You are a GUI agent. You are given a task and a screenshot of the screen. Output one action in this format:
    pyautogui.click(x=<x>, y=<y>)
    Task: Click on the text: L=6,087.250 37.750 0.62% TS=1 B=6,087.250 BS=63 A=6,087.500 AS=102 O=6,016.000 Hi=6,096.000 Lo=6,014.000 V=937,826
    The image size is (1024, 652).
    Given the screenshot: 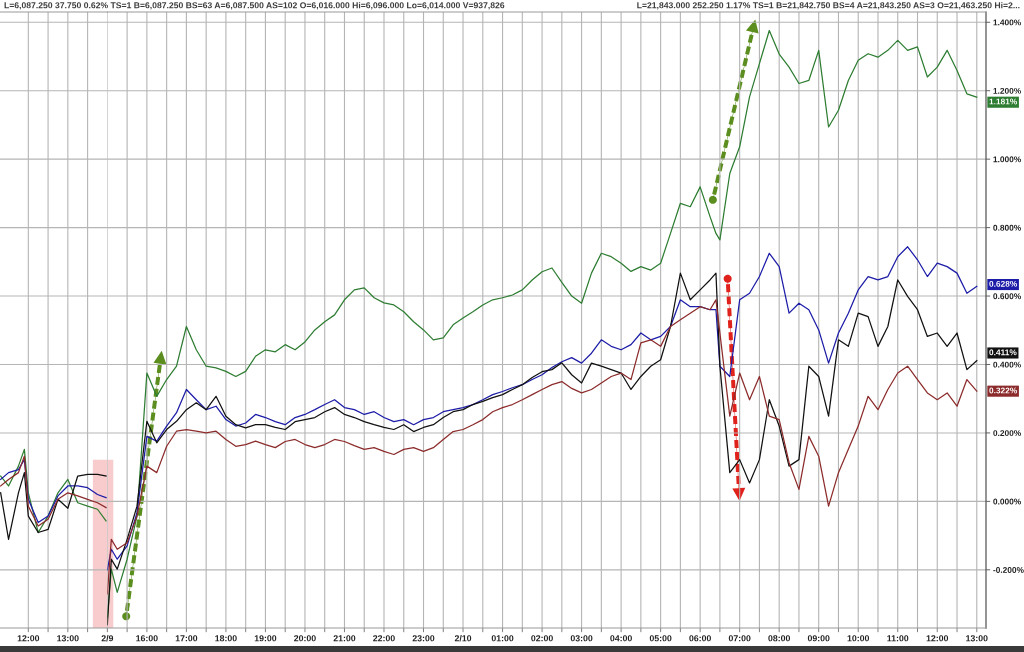 What is the action you would take?
    pyautogui.click(x=254, y=5)
    